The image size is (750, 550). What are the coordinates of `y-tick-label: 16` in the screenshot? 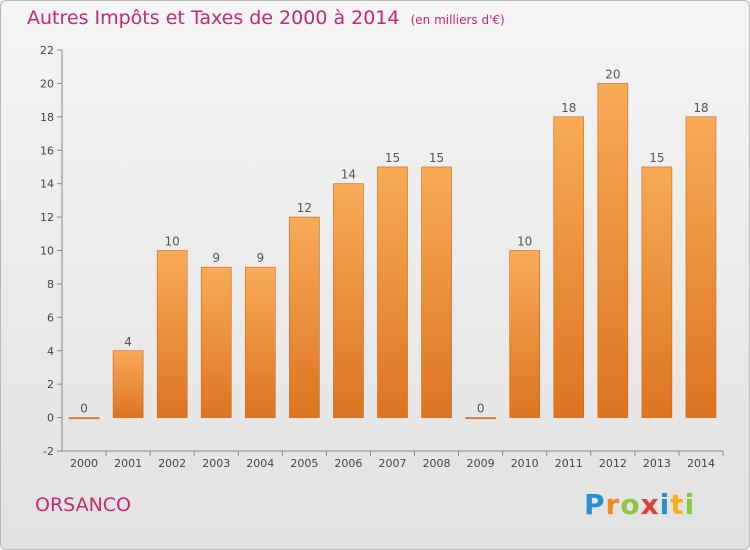 It's located at (47, 150).